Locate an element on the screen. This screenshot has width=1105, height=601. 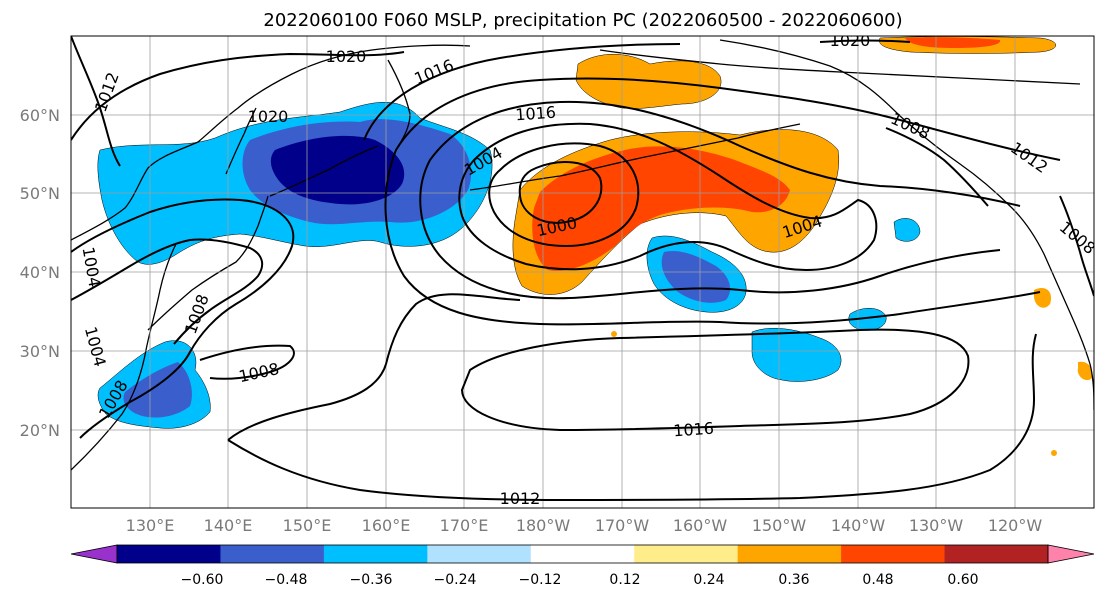
colorbar-tick-label: −0.48 is located at coordinates (286, 580).